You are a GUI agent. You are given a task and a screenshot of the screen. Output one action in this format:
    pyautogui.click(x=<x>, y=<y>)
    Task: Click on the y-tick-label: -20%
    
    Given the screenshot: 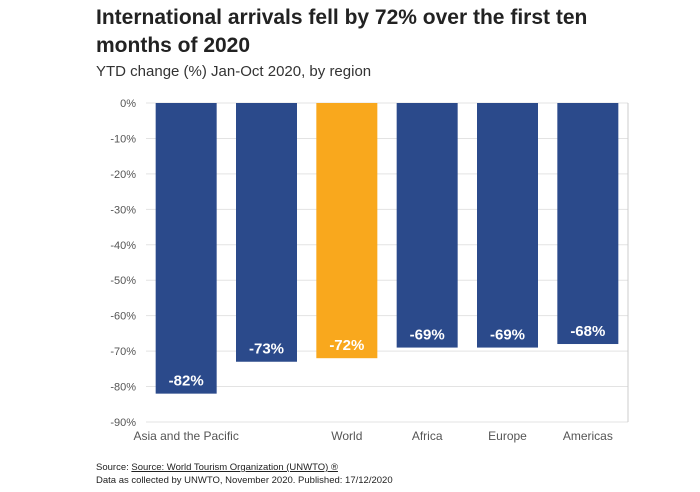 What is the action you would take?
    pyautogui.click(x=123, y=175)
    